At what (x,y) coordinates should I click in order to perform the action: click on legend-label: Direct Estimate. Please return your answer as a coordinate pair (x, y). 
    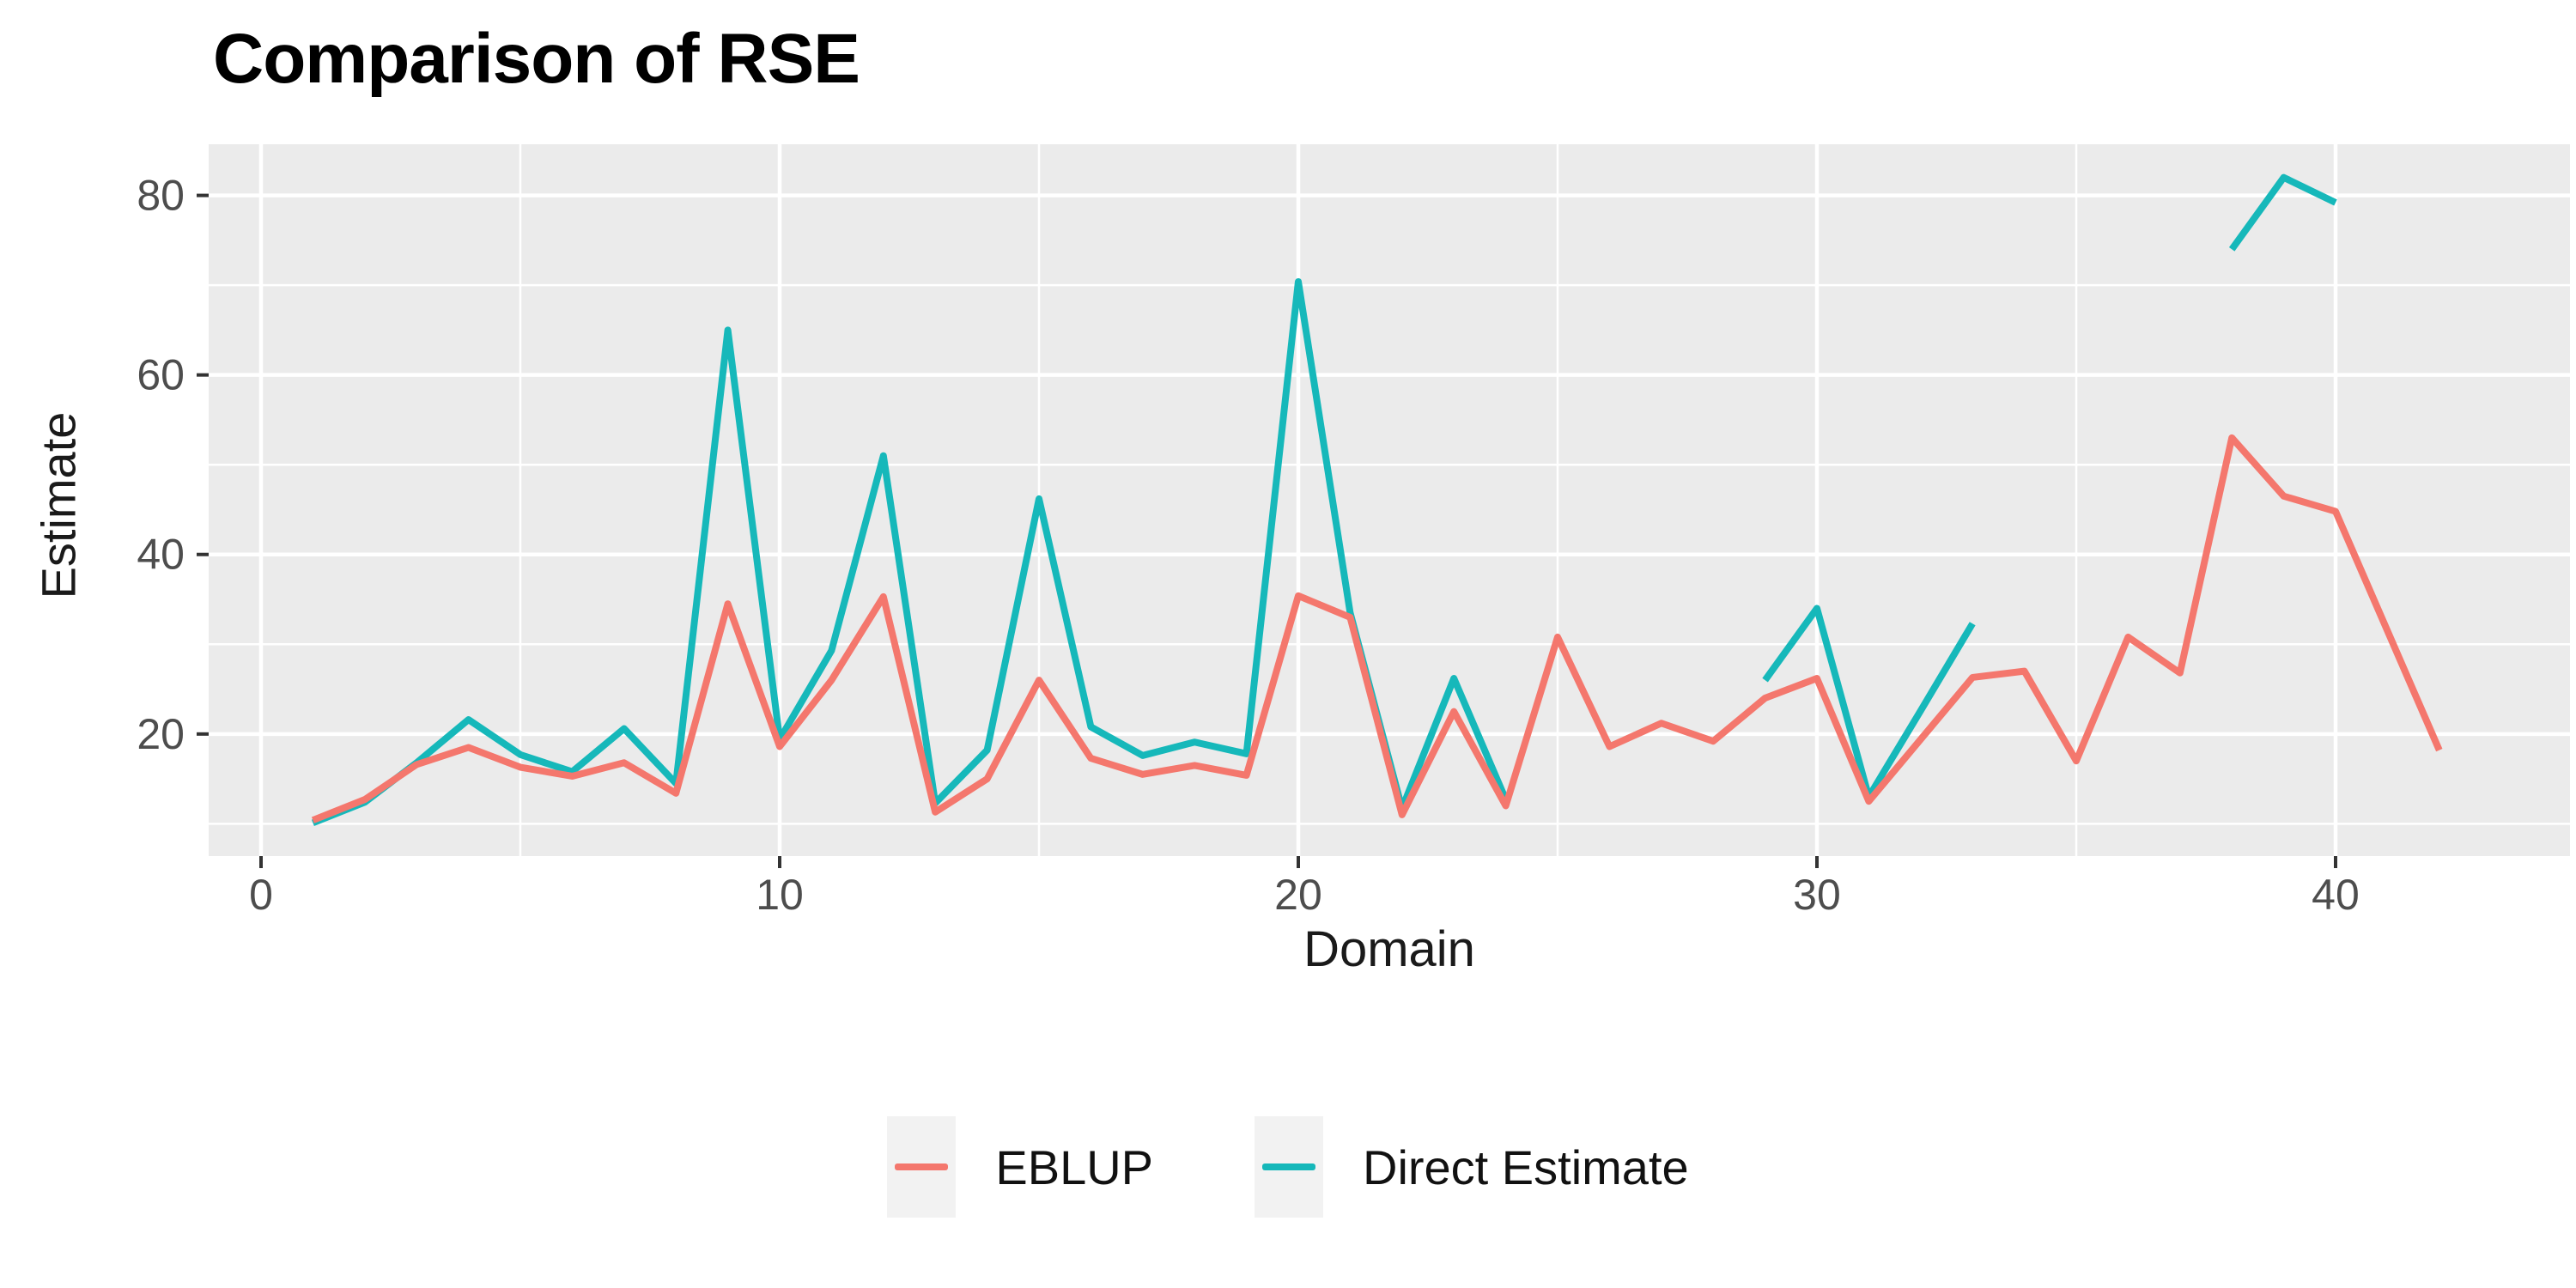
    Looking at the image, I should click on (1526, 1166).